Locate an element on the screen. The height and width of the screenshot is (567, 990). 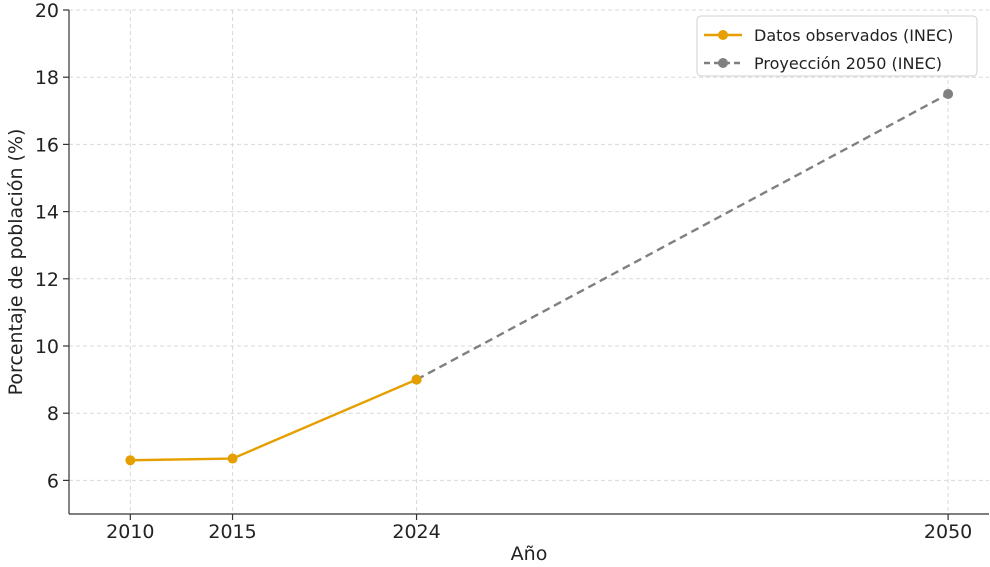
y-ticks: 6 8 10 12 14 16 18 20 is located at coordinates (52, 246).